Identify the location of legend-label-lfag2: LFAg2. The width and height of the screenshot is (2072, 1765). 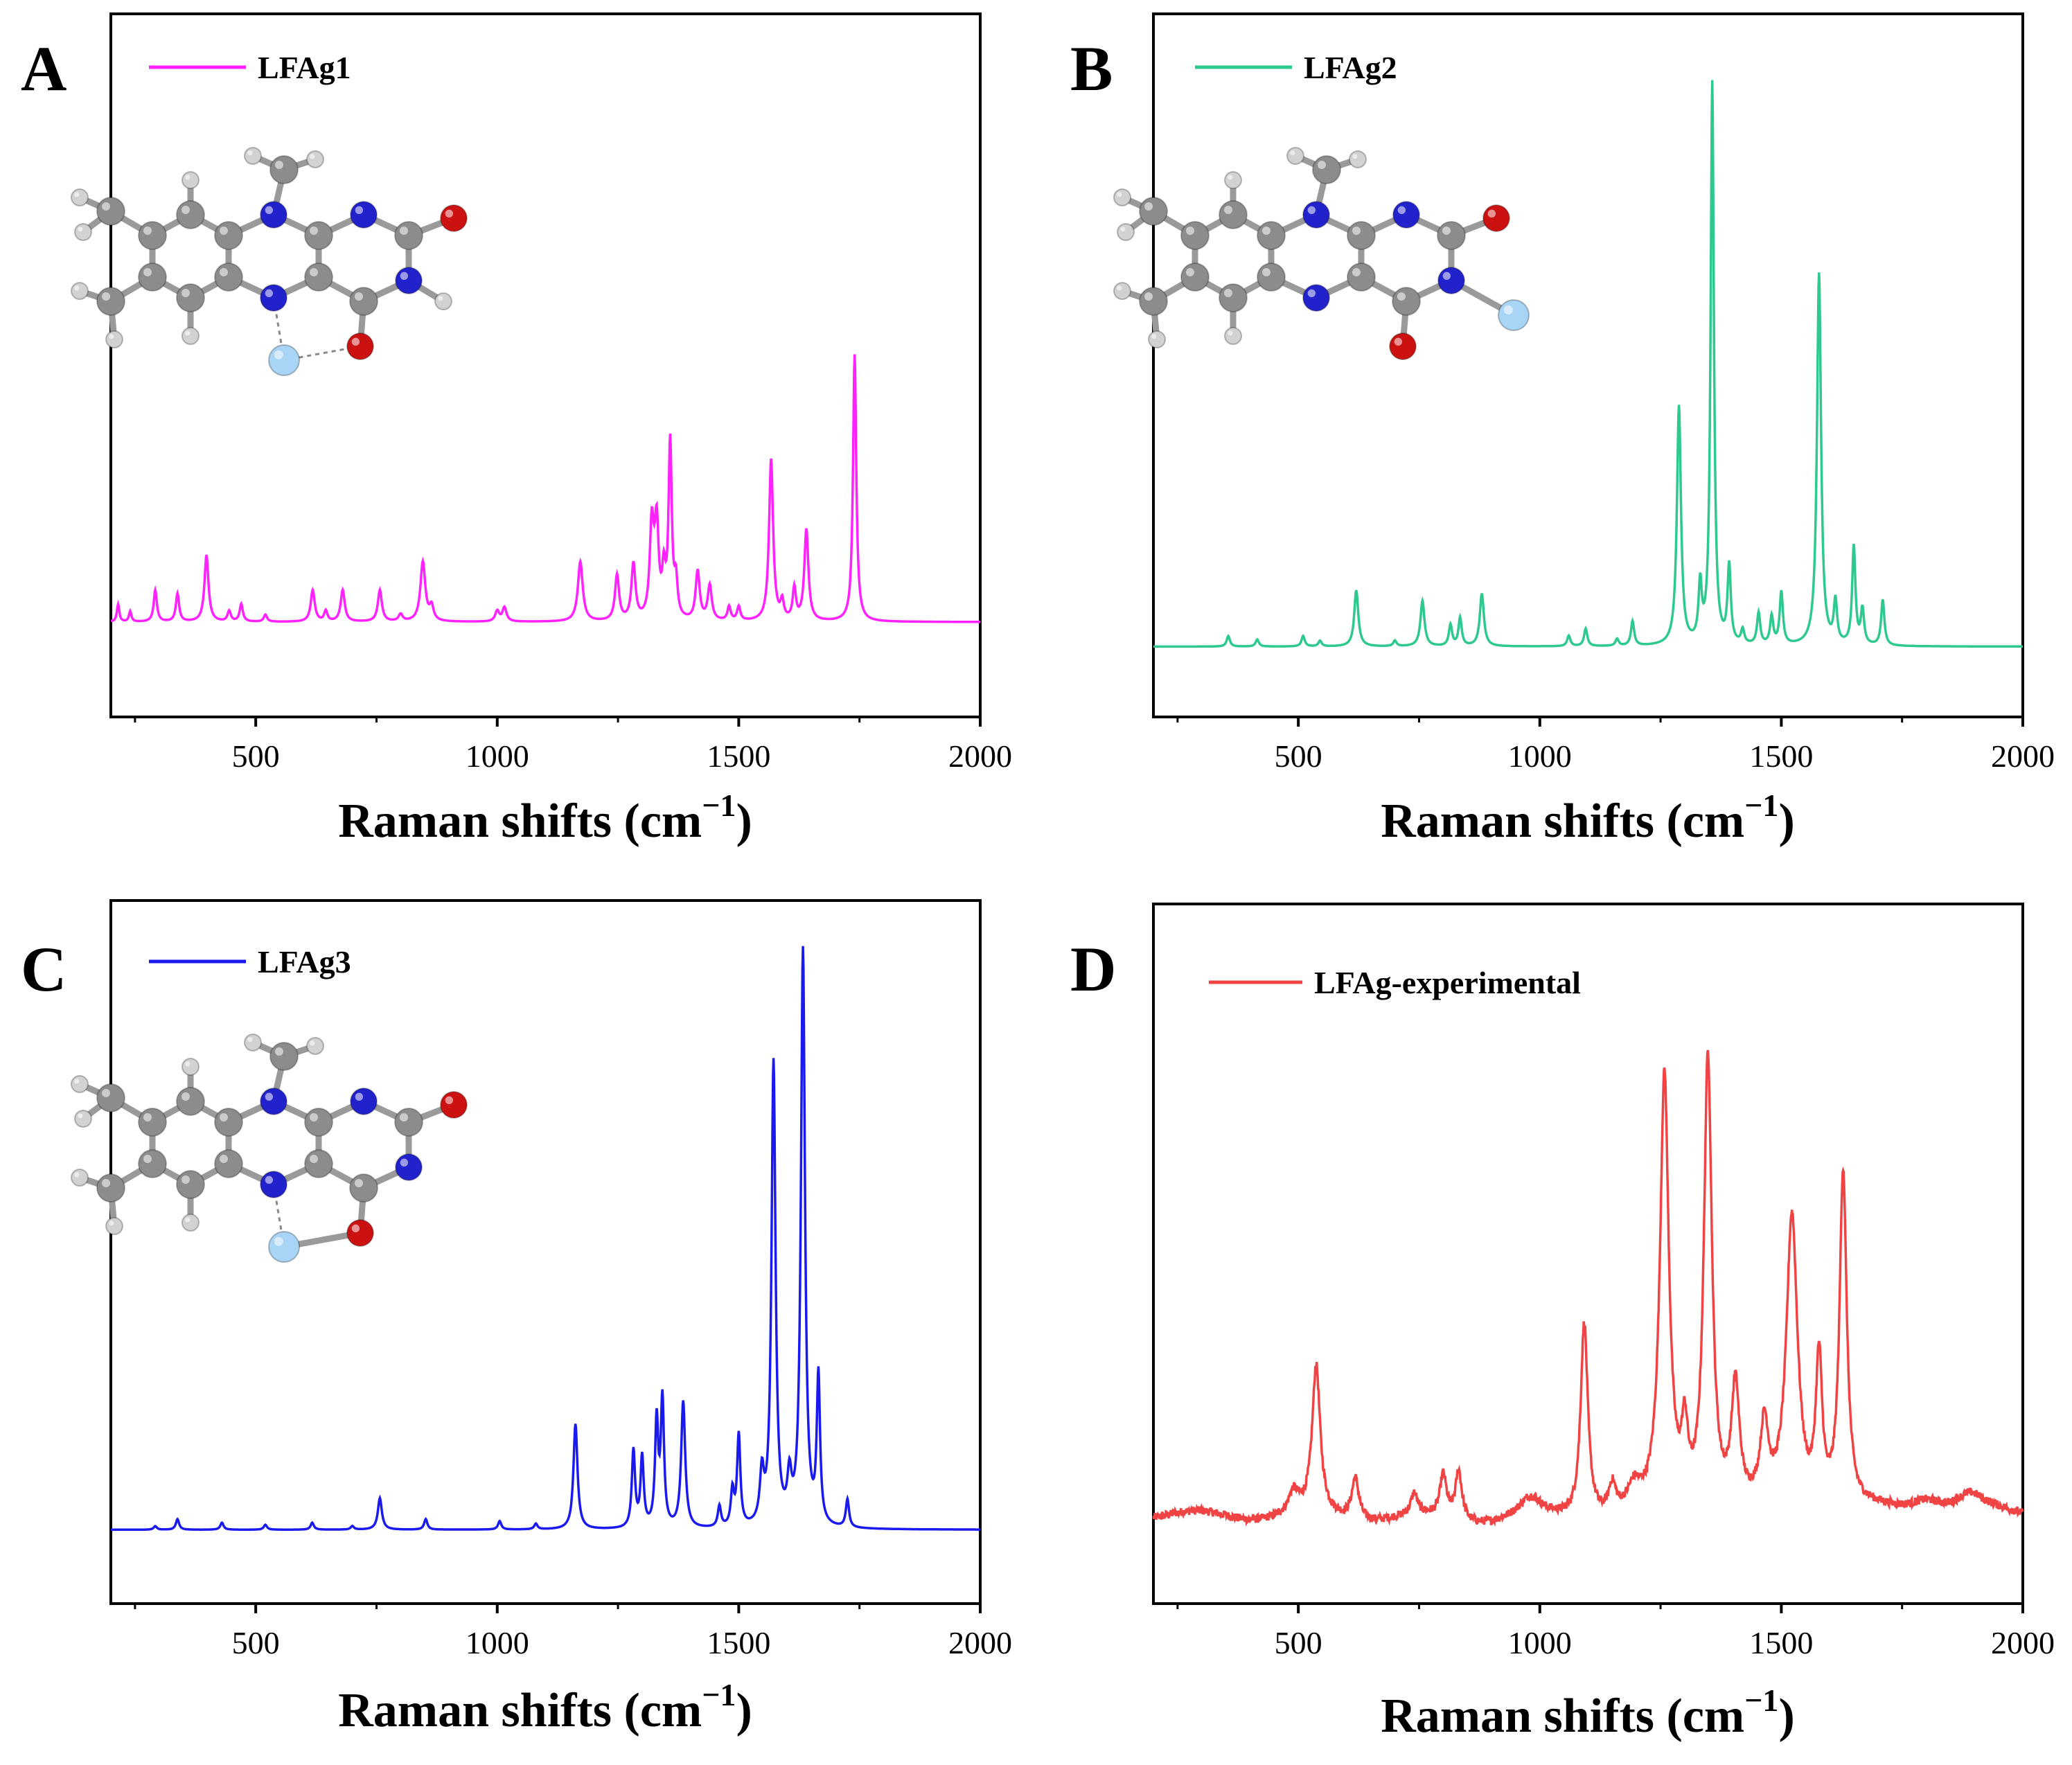
(1350, 67).